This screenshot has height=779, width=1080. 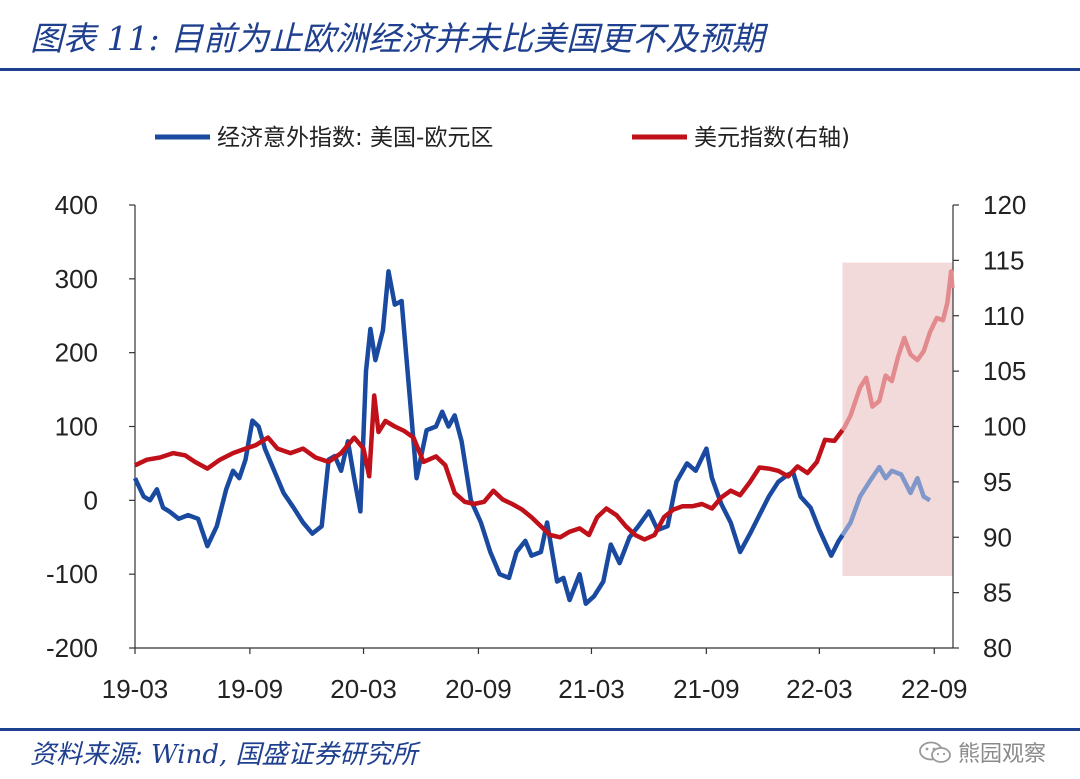 What do you see at coordinates (355, 138) in the screenshot?
I see `legend-label-1: 经济意外指数: 美国-欧元区` at bounding box center [355, 138].